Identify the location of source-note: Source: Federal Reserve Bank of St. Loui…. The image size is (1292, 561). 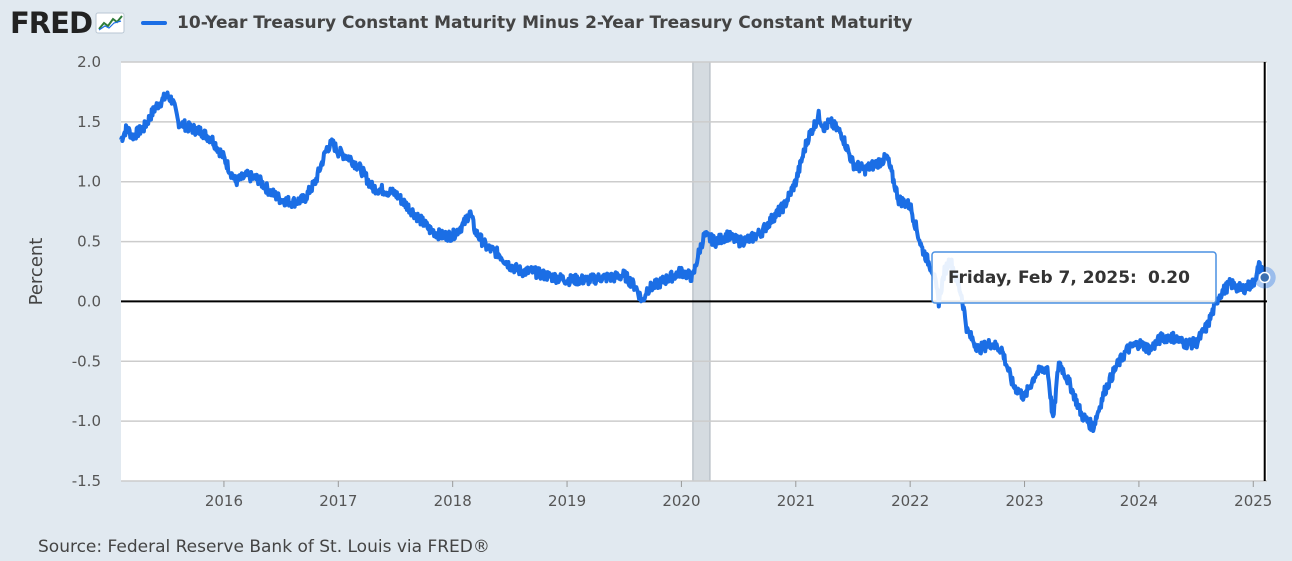
(264, 547).